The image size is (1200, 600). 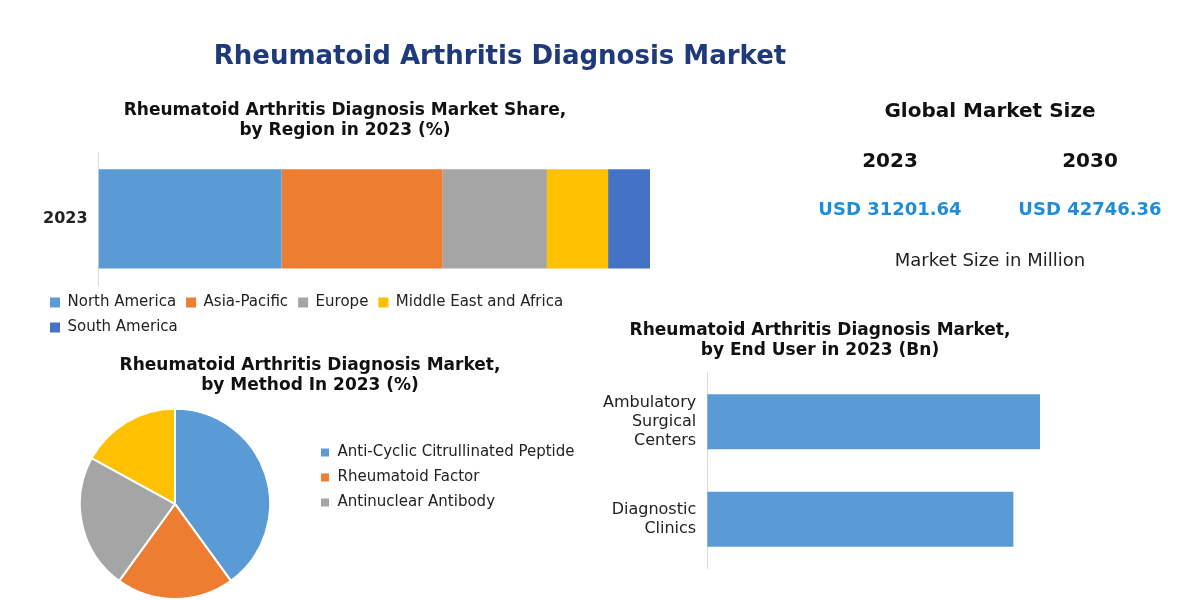 What do you see at coordinates (342, 301) in the screenshot?
I see `legend-label: Europe` at bounding box center [342, 301].